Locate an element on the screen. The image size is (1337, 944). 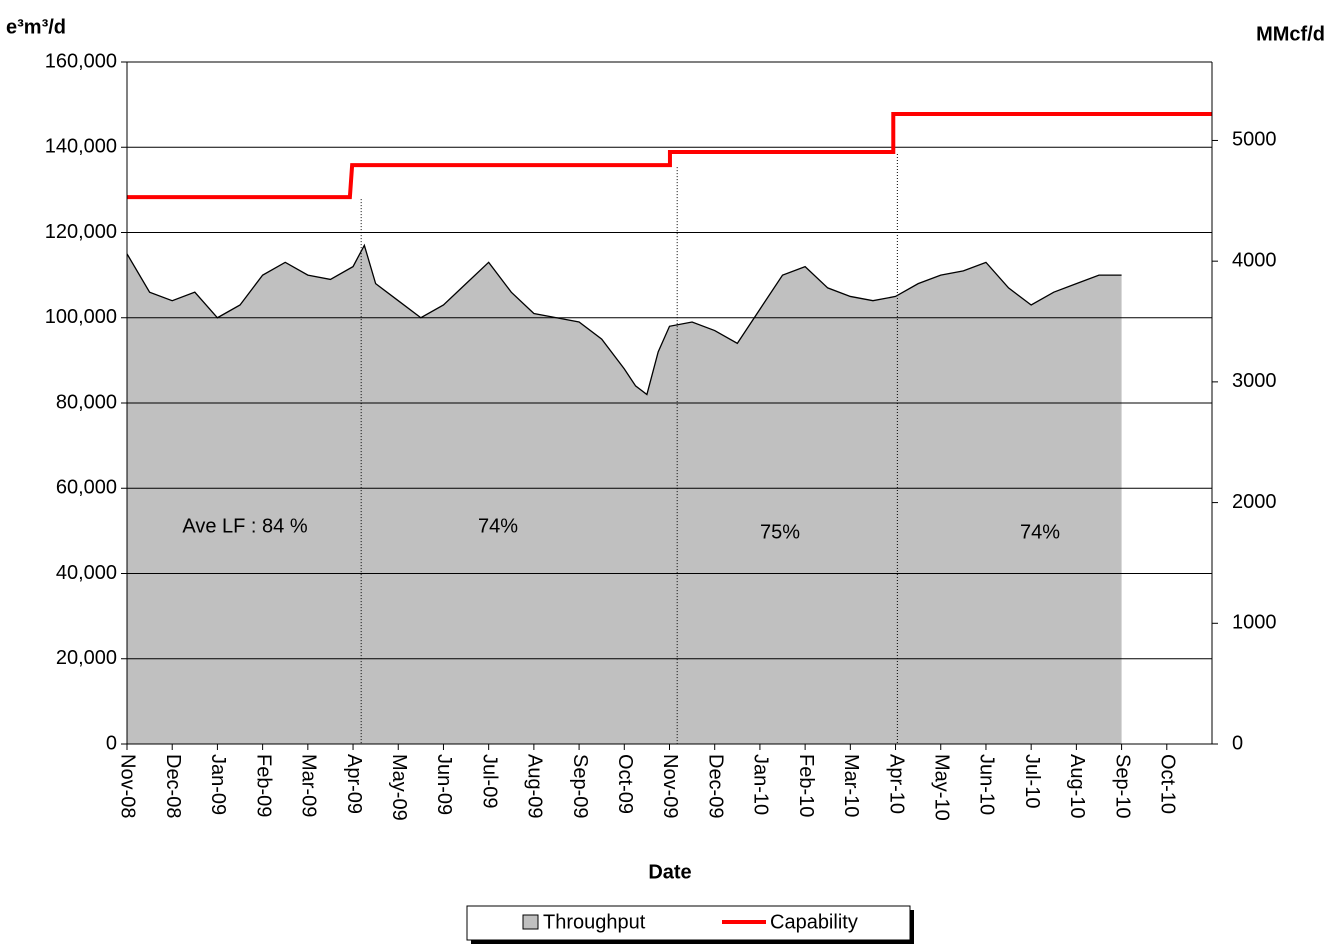
y-tick-label: 140,000 is located at coordinates (81, 147).